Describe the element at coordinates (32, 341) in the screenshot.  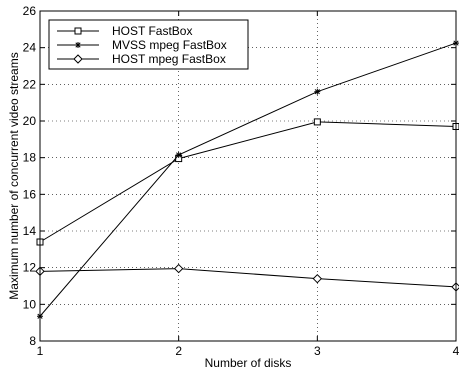
I see `y-tick-label: 8` at that location.